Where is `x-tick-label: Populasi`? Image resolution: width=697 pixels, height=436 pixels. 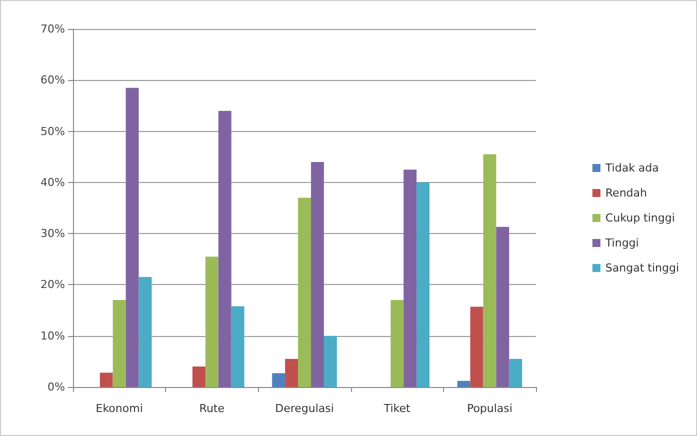
x-tick-label: Populasi is located at coordinates (489, 408).